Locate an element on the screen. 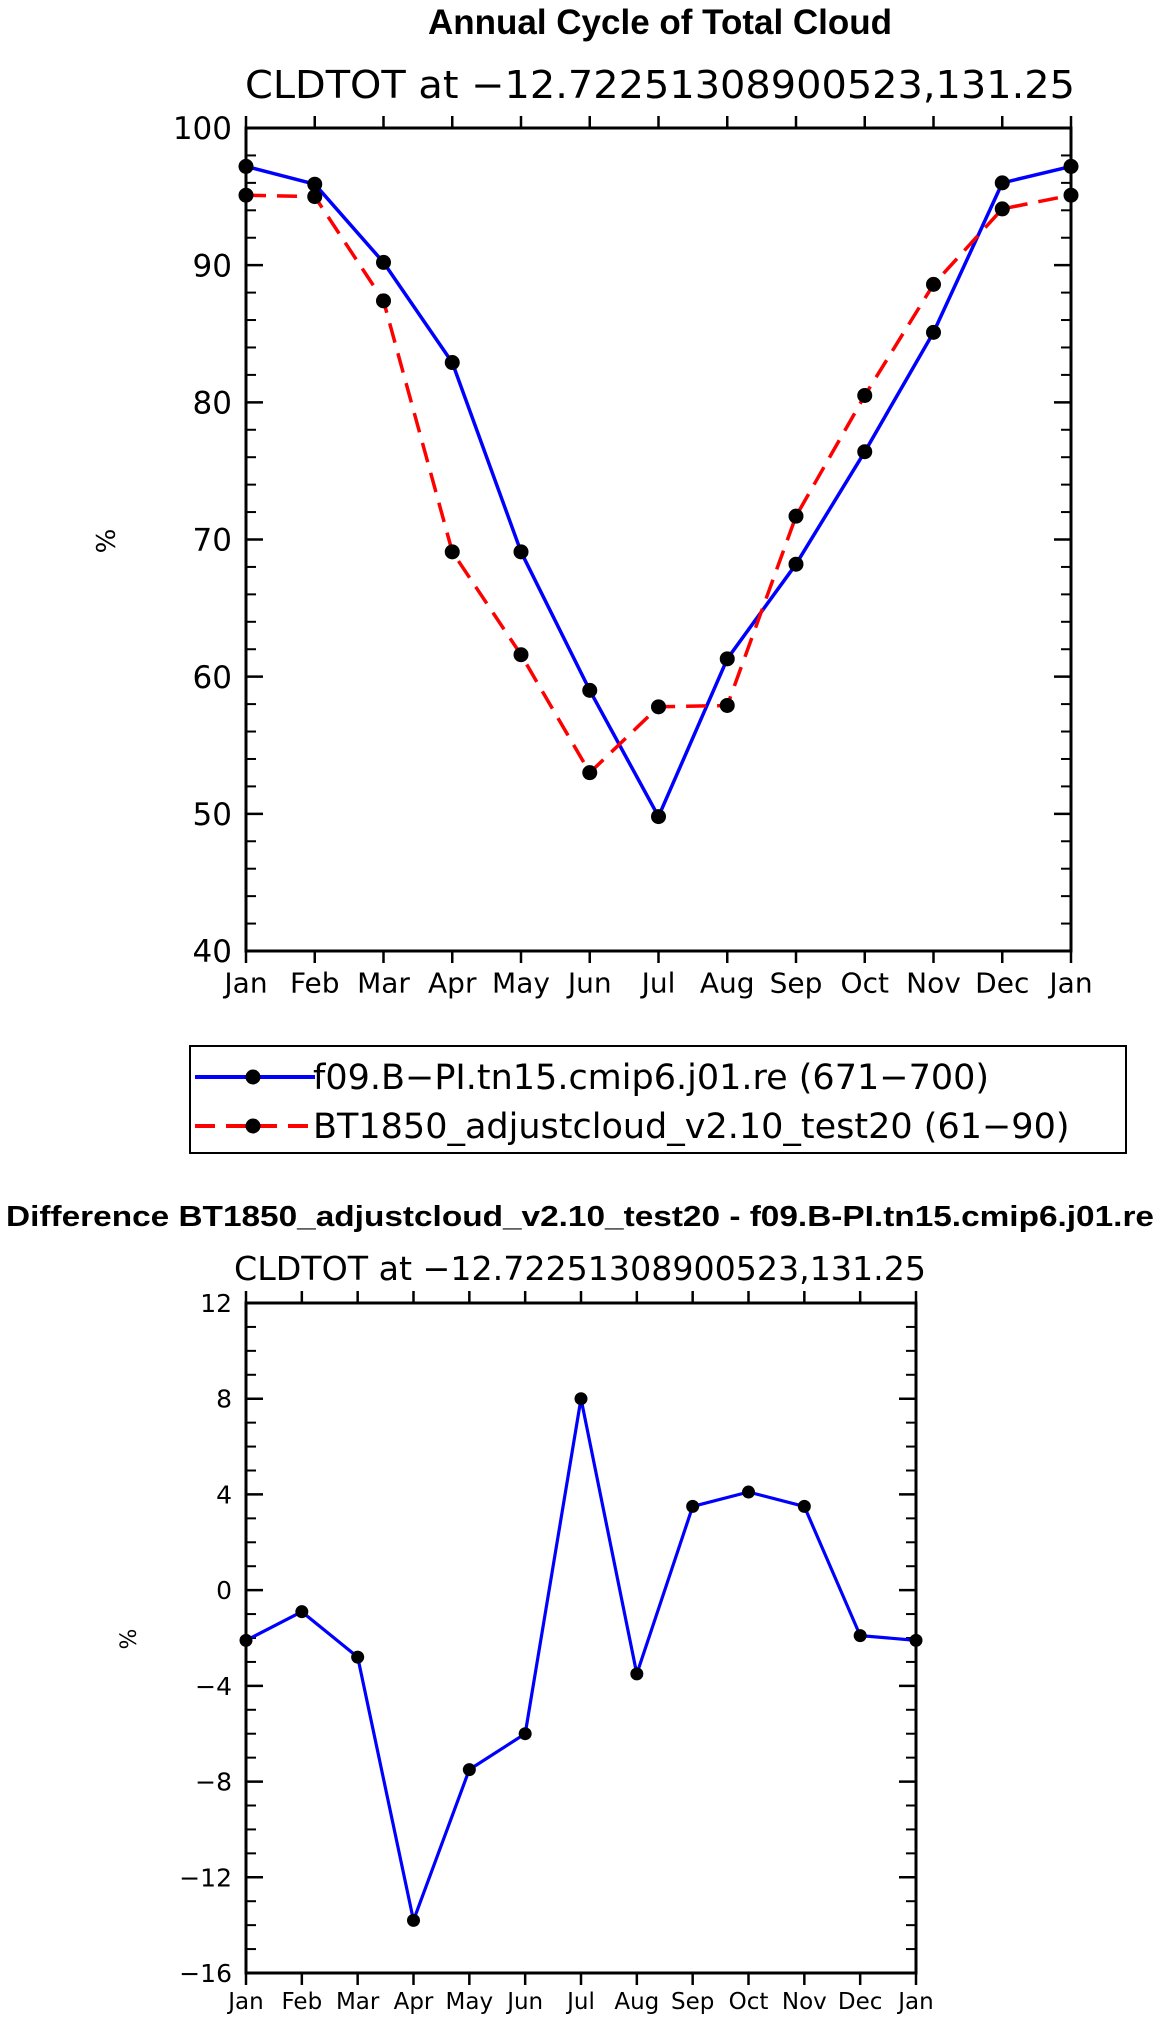  legend-label-series-2: BT1850_adjustcloud_v2.10_test20 (61−90) is located at coordinates (691, 1127).